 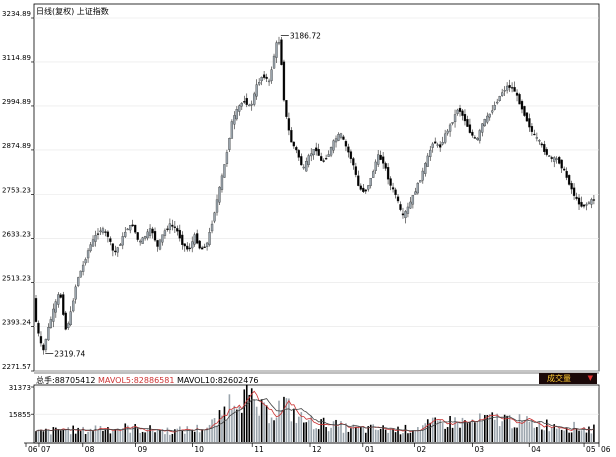 What do you see at coordinates (317, 448) in the screenshot?
I see `date-axis: 06 07 08 09 10 11 12 01 02 03 04 05 06` at bounding box center [317, 448].